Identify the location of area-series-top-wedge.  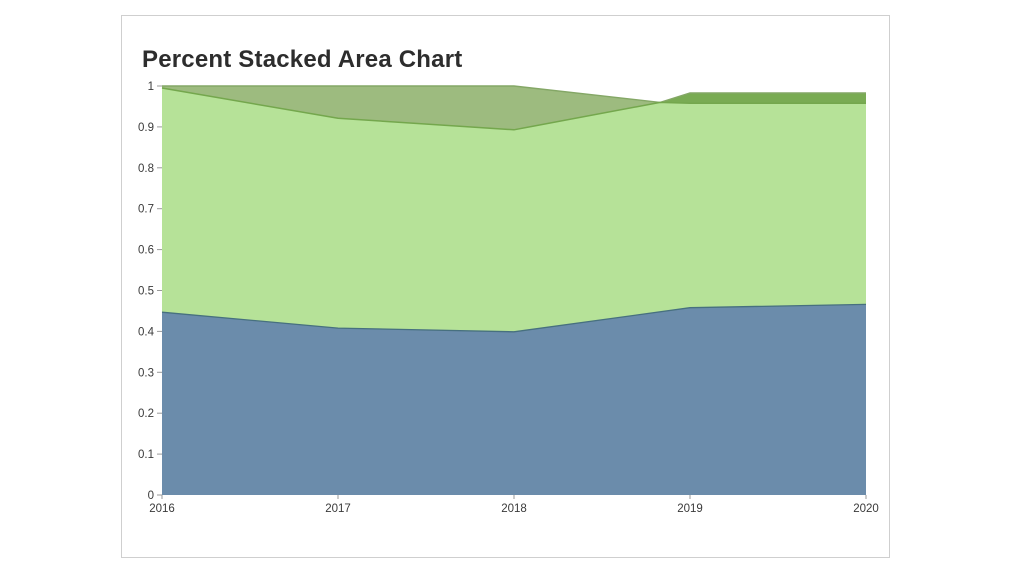
(411, 108).